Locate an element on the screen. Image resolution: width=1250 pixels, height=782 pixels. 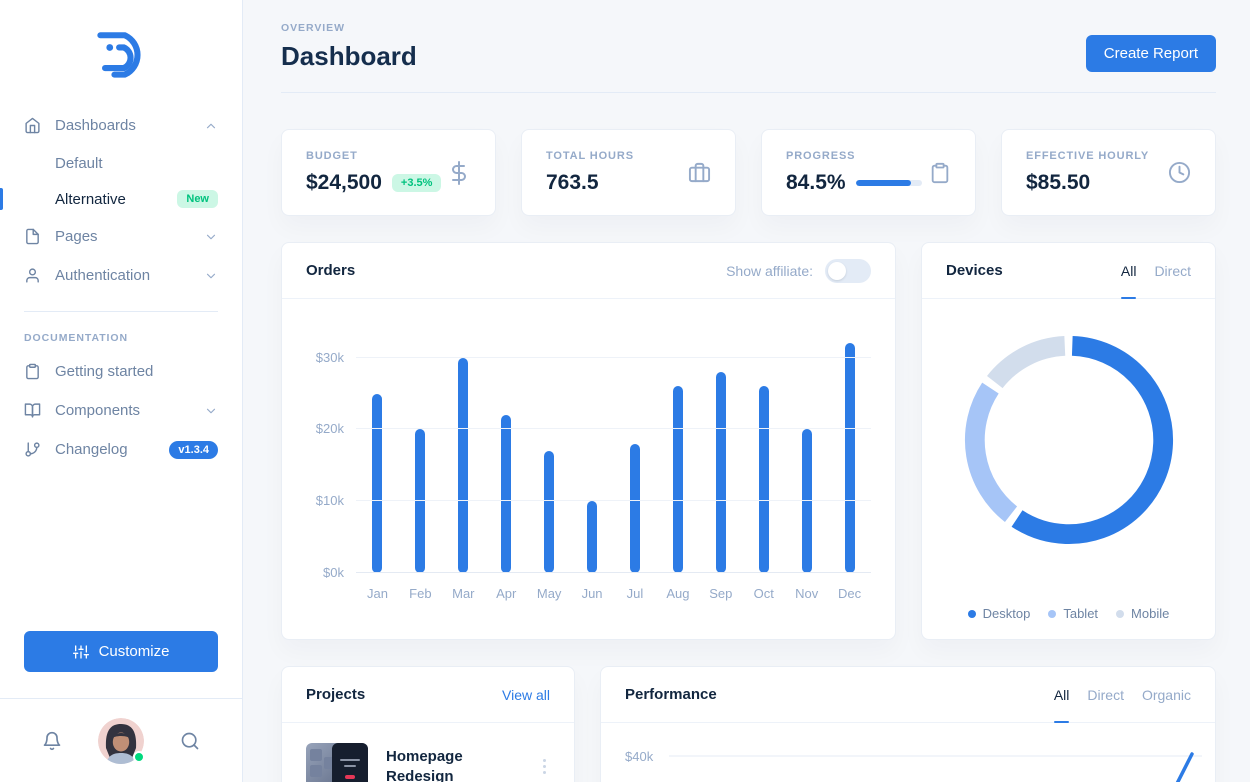
devices-chart: Desktop Tablet Mobile is located at coordinates (1068, 469).